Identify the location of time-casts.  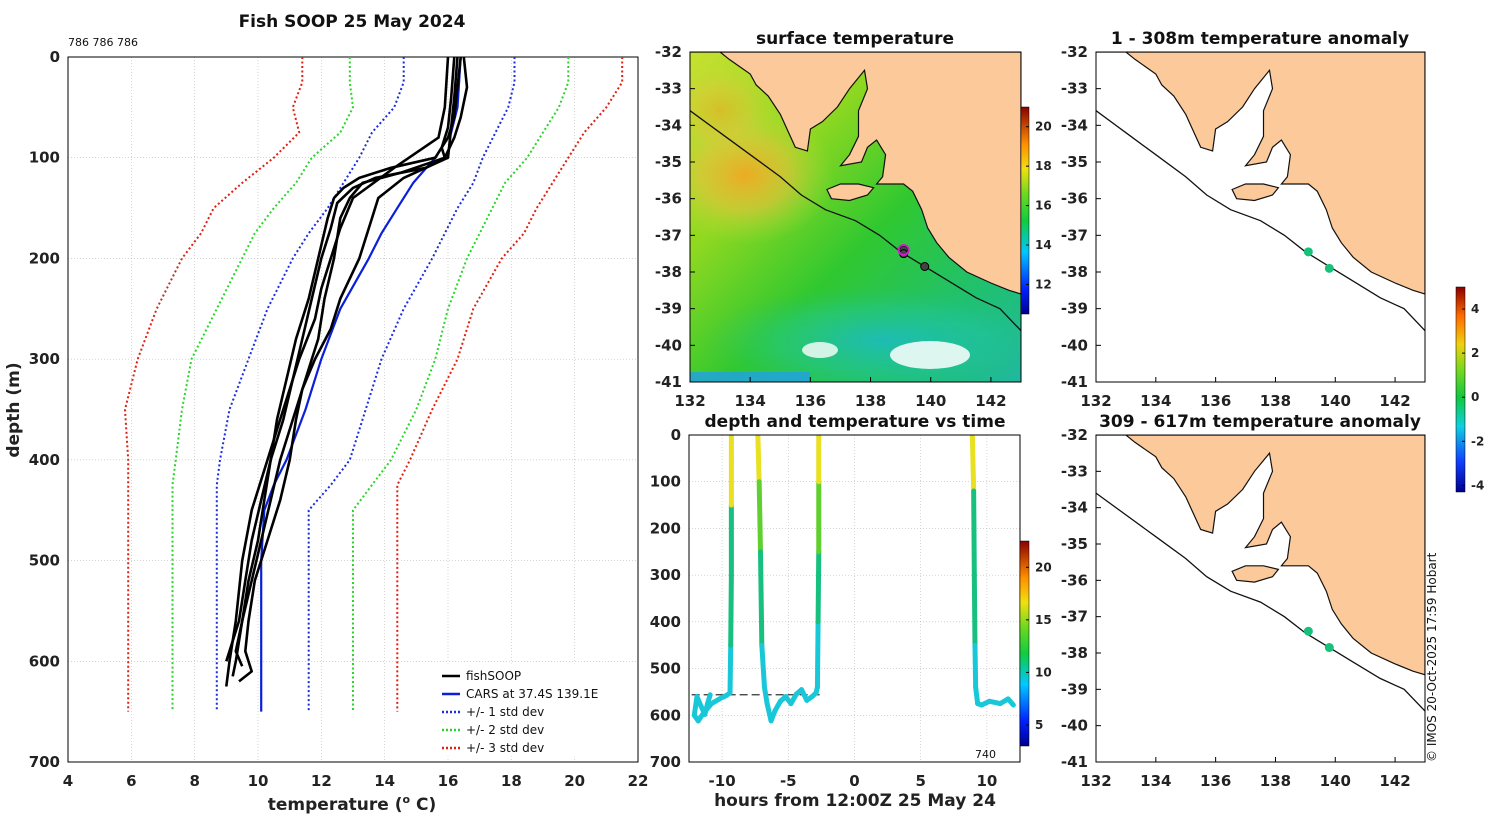
(853, 579).